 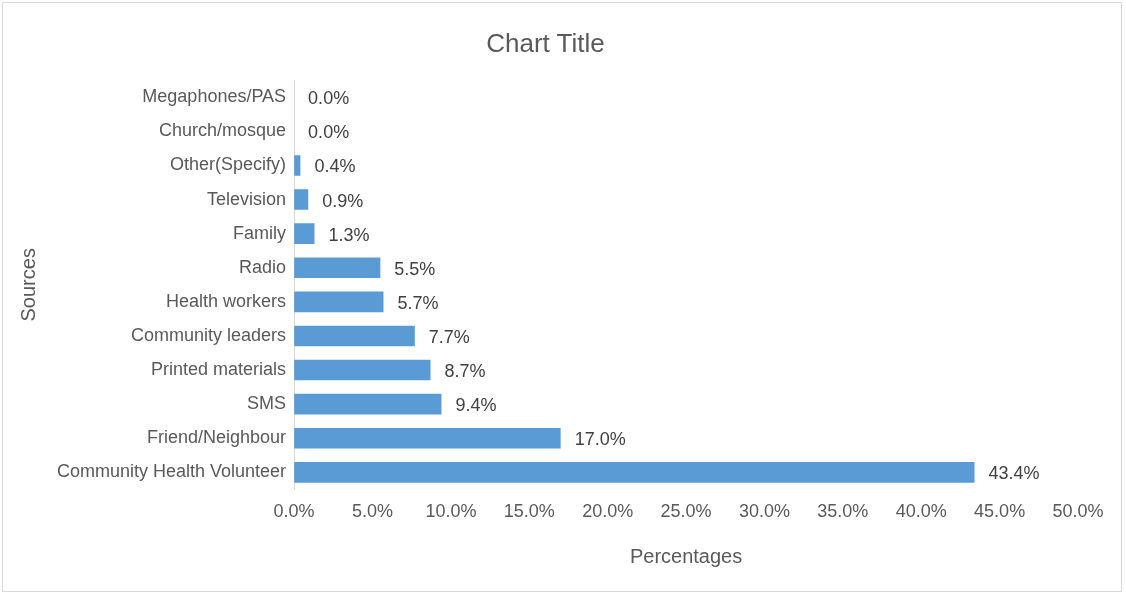 What do you see at coordinates (418, 302) in the screenshot?
I see `data-label: 5.7%` at bounding box center [418, 302].